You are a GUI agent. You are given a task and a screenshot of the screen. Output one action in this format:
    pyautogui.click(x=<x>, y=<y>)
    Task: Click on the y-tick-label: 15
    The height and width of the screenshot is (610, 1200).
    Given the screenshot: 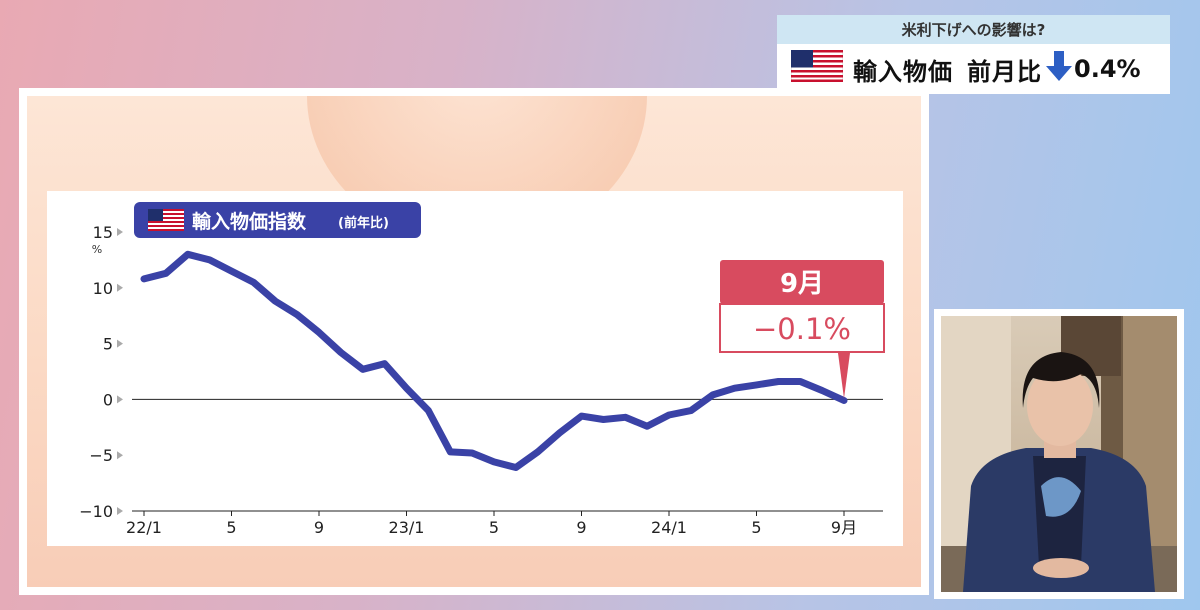 What is the action you would take?
    pyautogui.click(x=103, y=232)
    